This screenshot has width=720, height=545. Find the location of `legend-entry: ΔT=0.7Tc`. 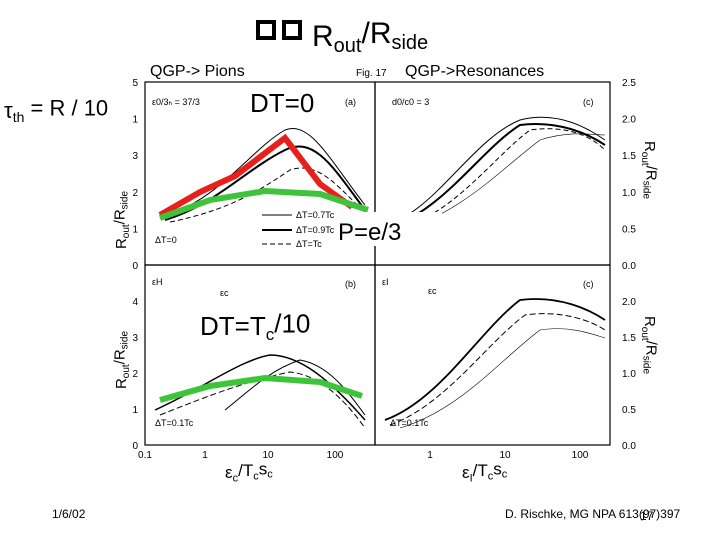

legend-entry: ΔT=0.7Tc is located at coordinates (315, 215).